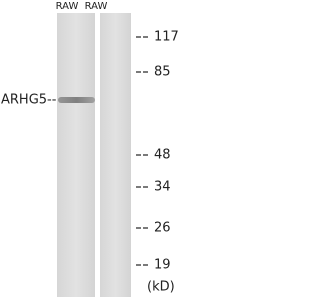  Describe the element at coordinates (162, 265) in the screenshot. I see `marker-label: 19` at that location.